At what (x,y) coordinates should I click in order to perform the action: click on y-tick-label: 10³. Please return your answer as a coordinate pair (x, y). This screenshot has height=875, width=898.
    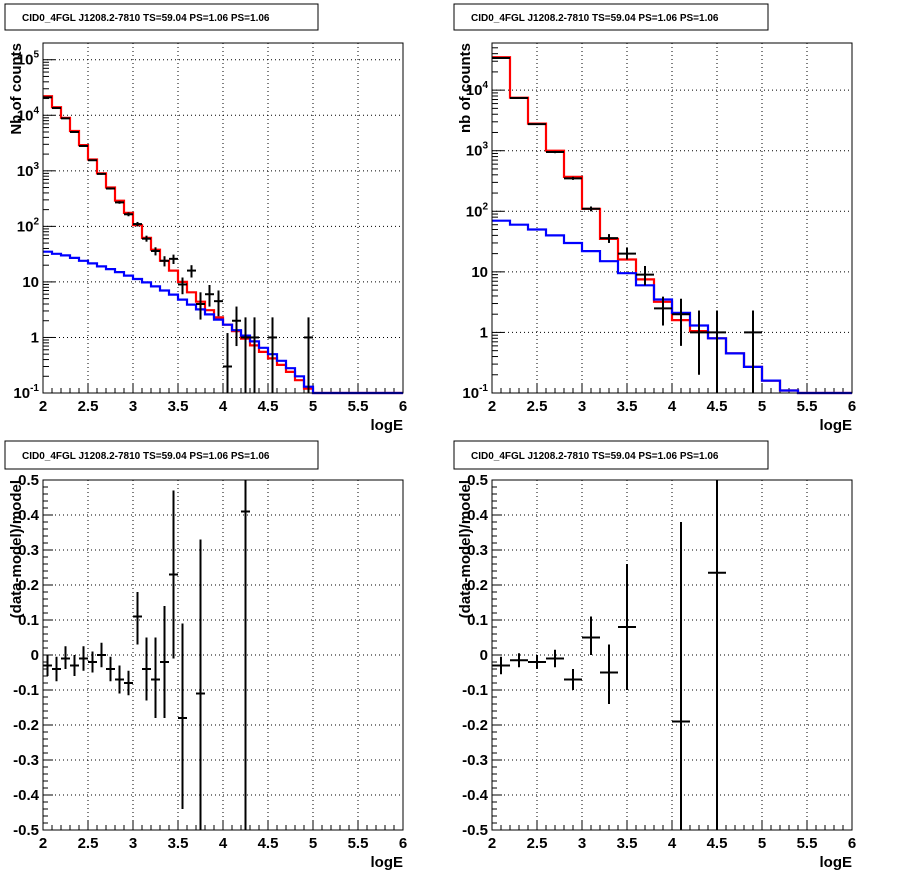
    Looking at the image, I should click on (28, 170).